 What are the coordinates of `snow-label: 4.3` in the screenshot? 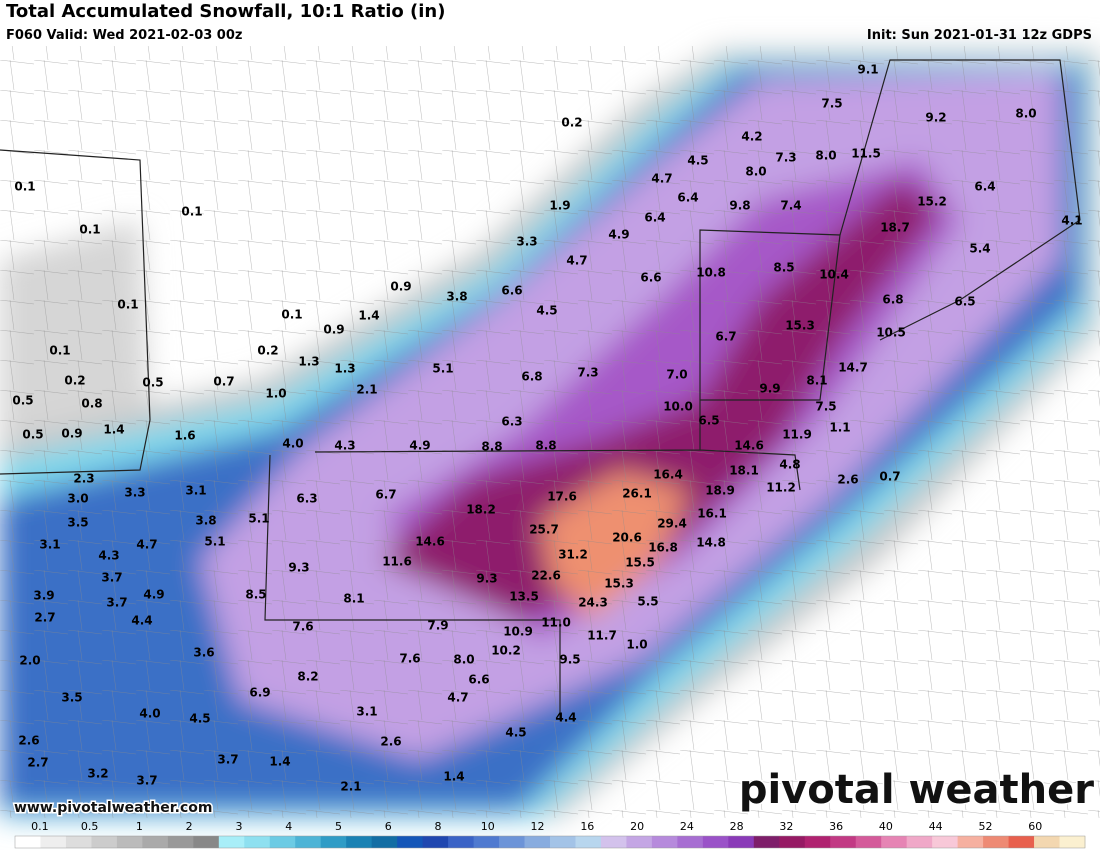 It's located at (108, 556).